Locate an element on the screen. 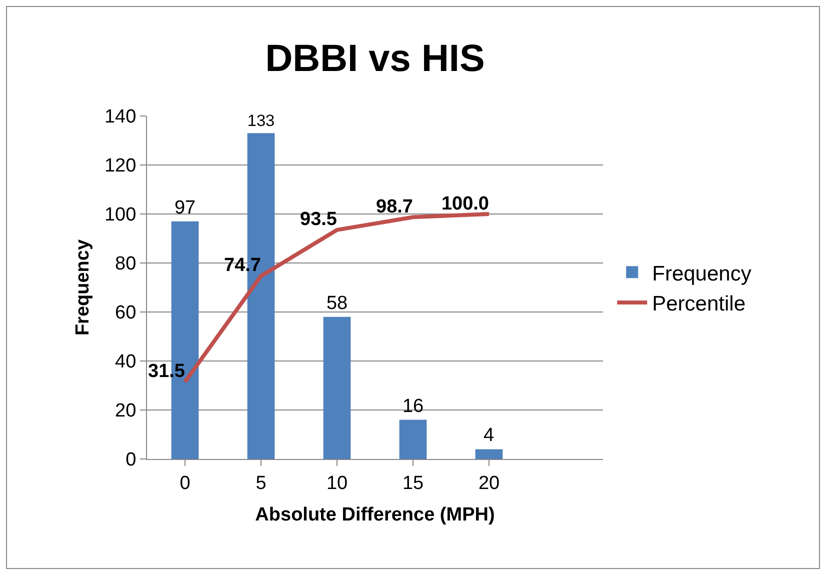 This screenshot has width=828, height=577. y-tick-label: 140 is located at coordinates (120, 117).